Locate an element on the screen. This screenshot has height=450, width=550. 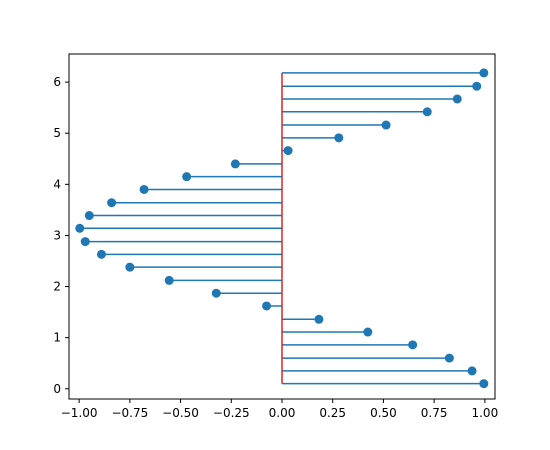
x-tick-label: −1.00 is located at coordinates (79, 413).